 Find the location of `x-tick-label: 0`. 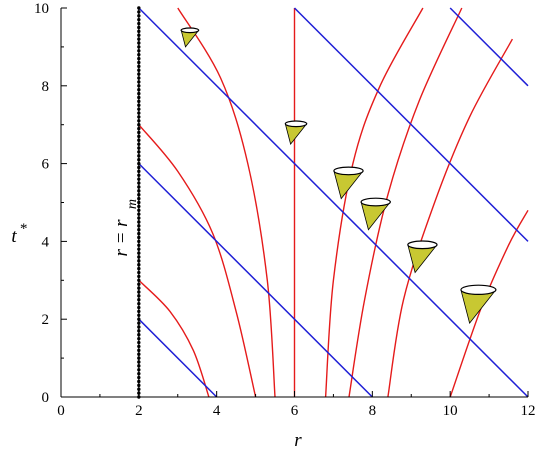

x-tick-label: 0 is located at coordinates (61, 411).